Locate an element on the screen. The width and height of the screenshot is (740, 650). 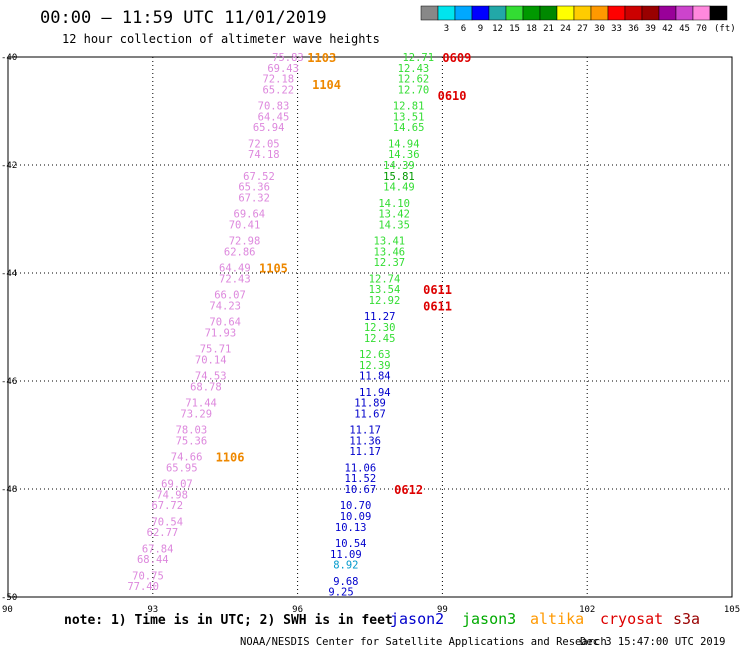
swh-label-altika: 75.83 is located at coordinates (288, 58).